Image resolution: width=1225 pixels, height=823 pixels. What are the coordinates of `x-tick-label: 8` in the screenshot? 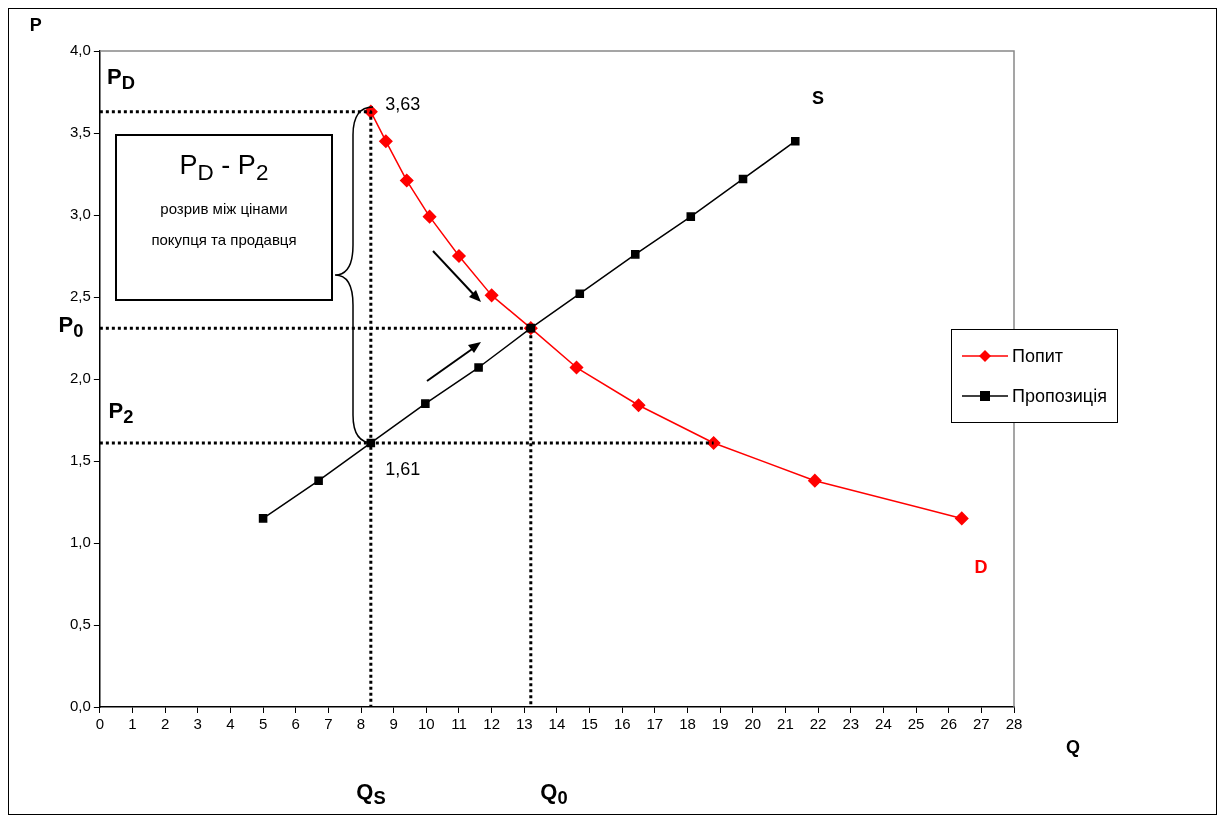 It's located at (361, 724).